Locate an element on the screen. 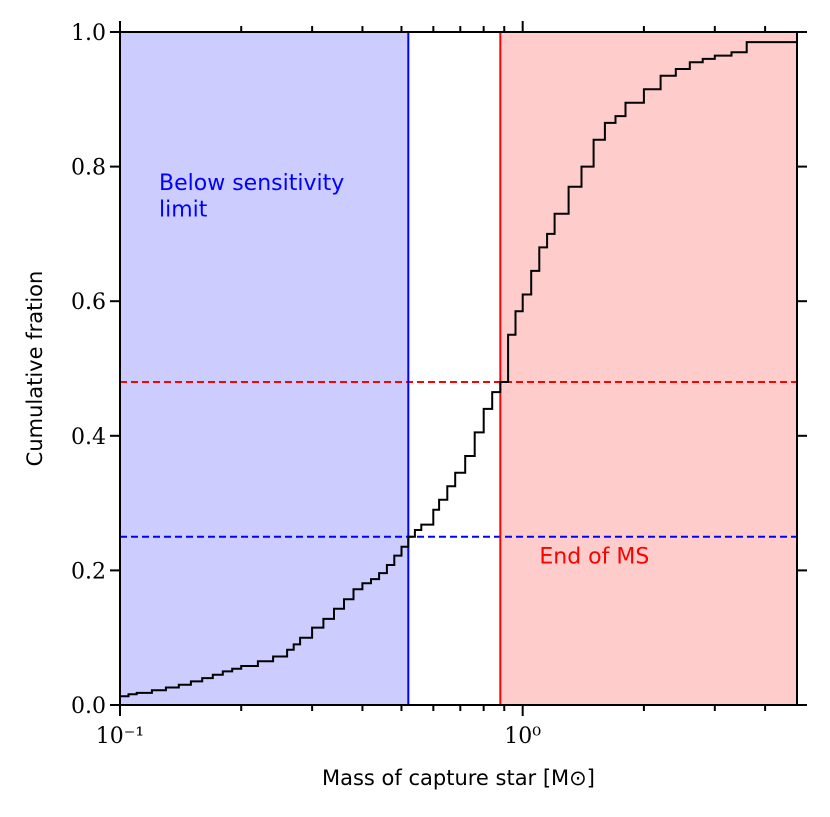 The image size is (830, 817). y-tick-label: 0.0 is located at coordinates (88, 706).